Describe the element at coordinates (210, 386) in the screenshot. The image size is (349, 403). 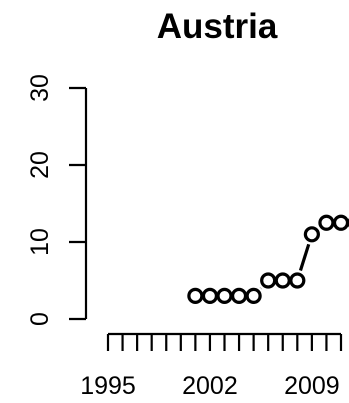
I see `x-tick-label: 2002` at that location.